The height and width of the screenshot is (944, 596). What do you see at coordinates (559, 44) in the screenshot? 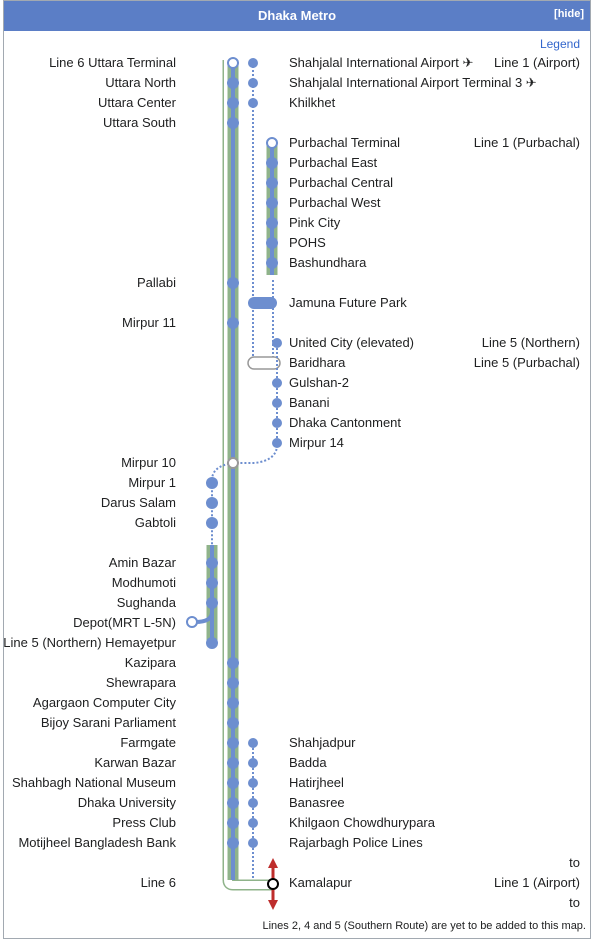
I see `legend-link: Legend` at bounding box center [559, 44].